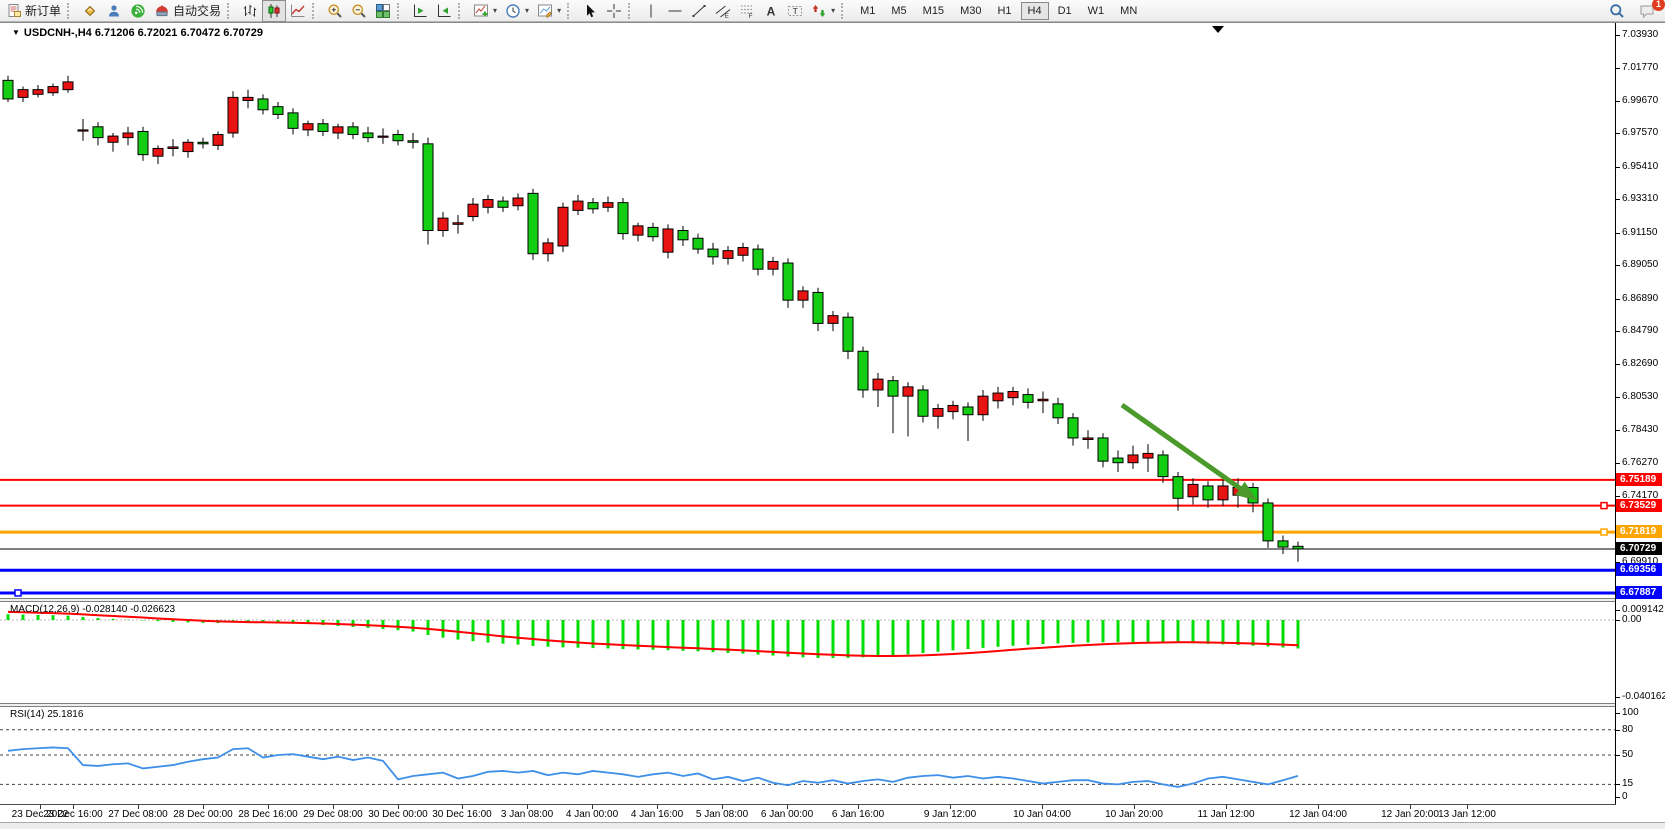 The width and height of the screenshot is (1665, 829). I want to click on timeframe-h1-button: H1, so click(1004, 10).